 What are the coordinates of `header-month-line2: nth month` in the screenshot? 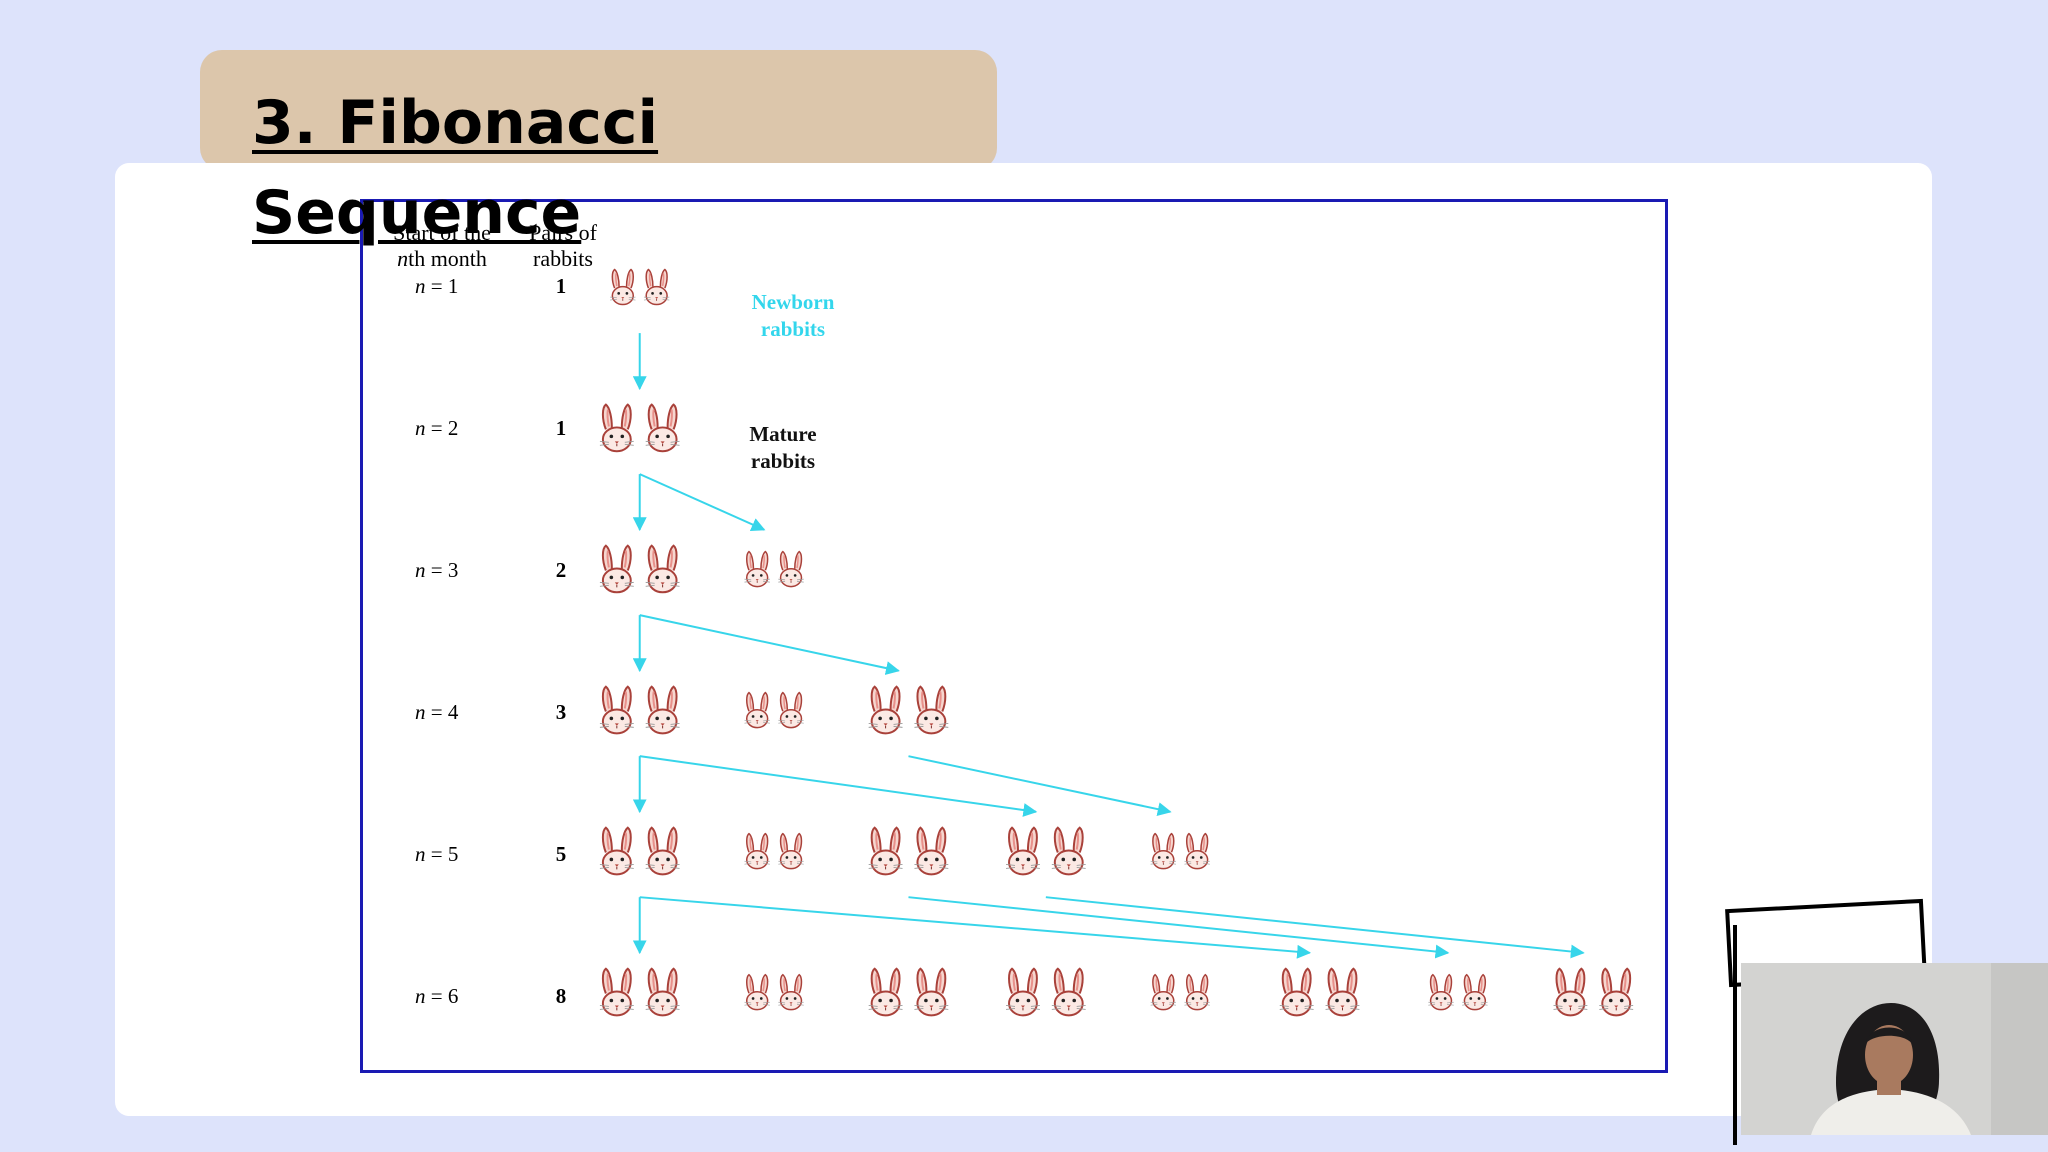 It's located at (442, 259).